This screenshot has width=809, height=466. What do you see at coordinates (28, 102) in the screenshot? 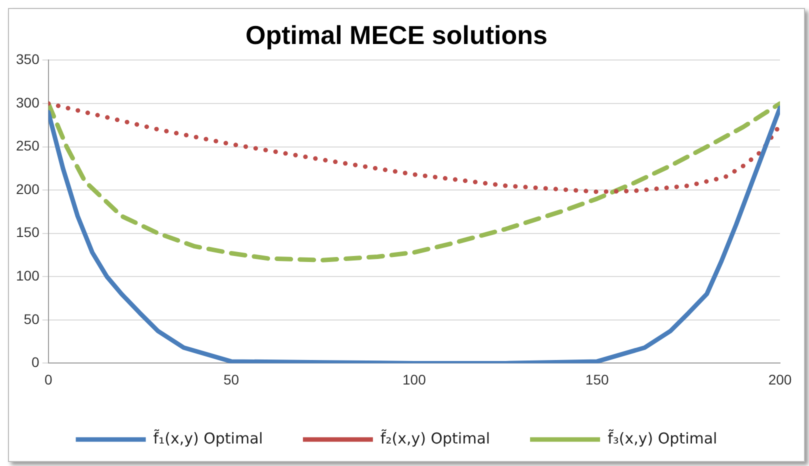
I see `y-tick-label: 300` at bounding box center [28, 102].